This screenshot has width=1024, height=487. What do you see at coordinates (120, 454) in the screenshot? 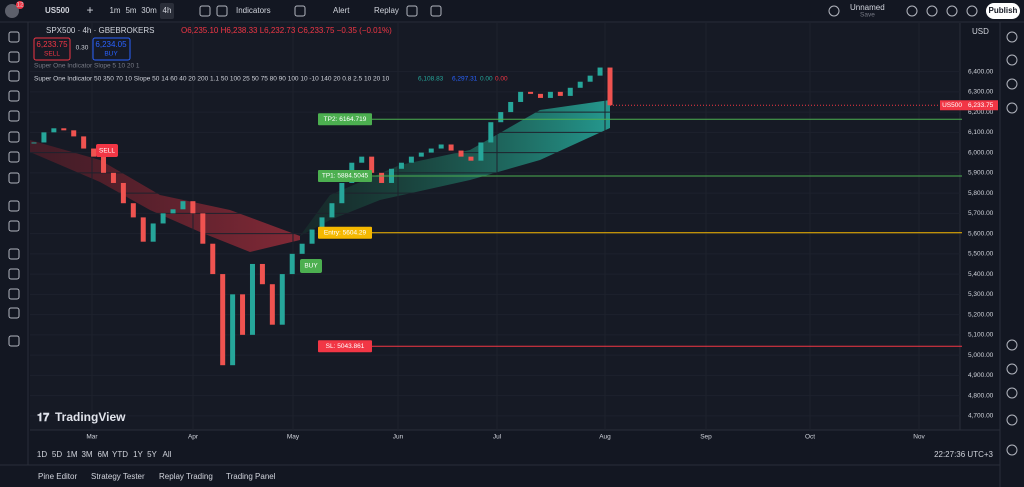
I see `range-button: YTD` at bounding box center [120, 454].